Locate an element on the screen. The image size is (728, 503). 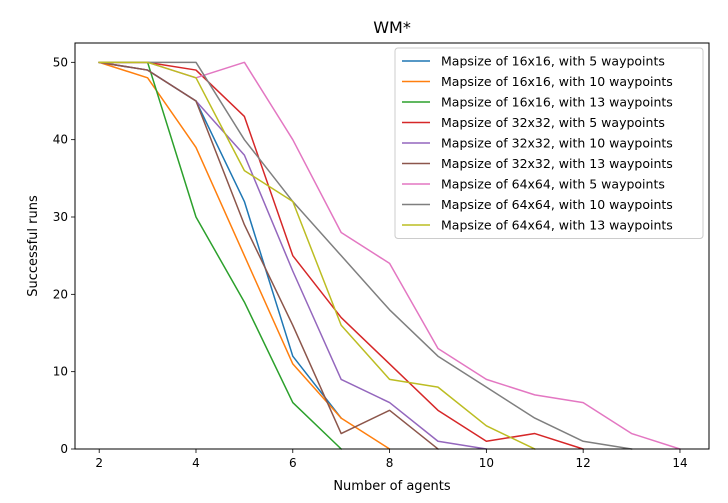
x-tick-label: 14 is located at coordinates (679, 463).